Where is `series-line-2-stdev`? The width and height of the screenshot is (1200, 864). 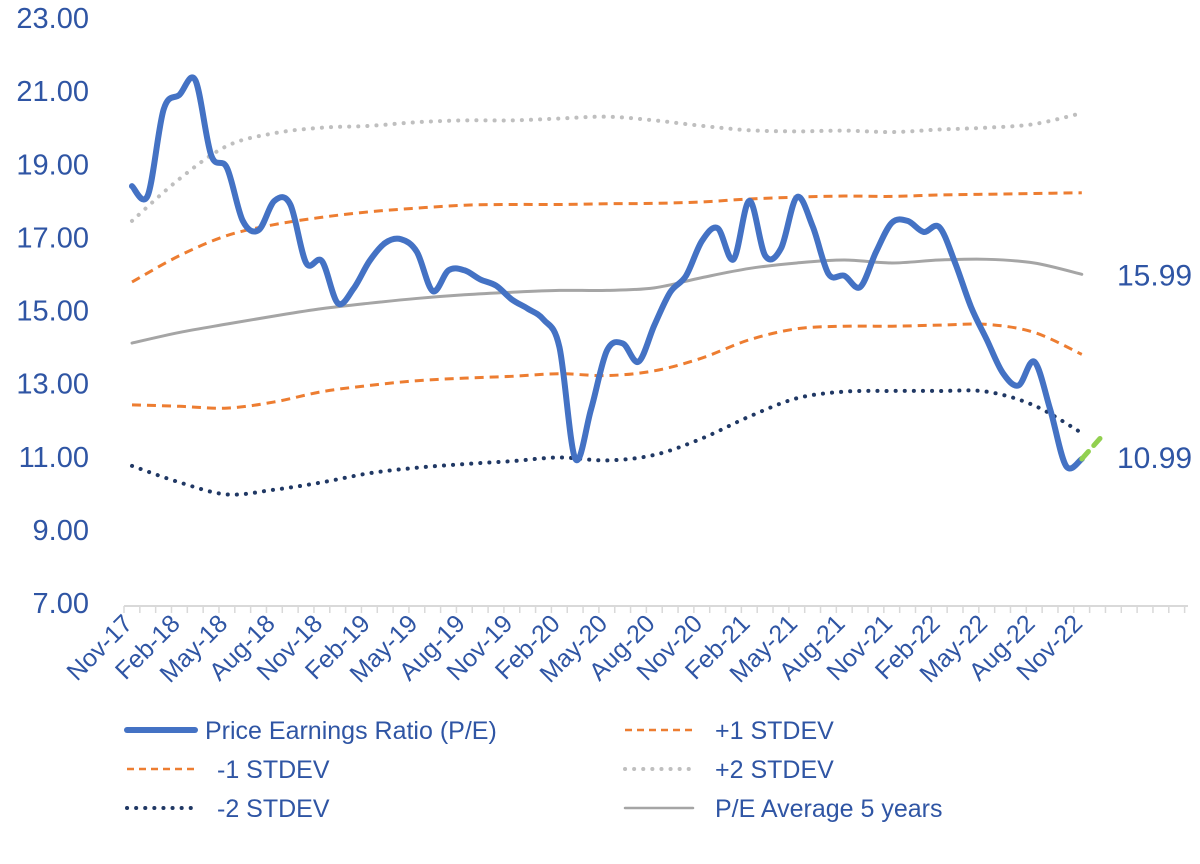
series-line-2-stdev is located at coordinates (607, 442).